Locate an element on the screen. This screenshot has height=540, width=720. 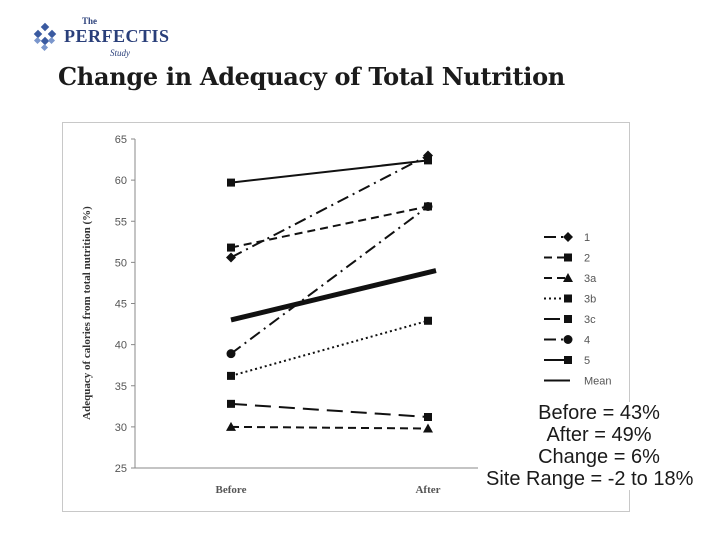
legend-marker-3a is located at coordinates (568, 277).